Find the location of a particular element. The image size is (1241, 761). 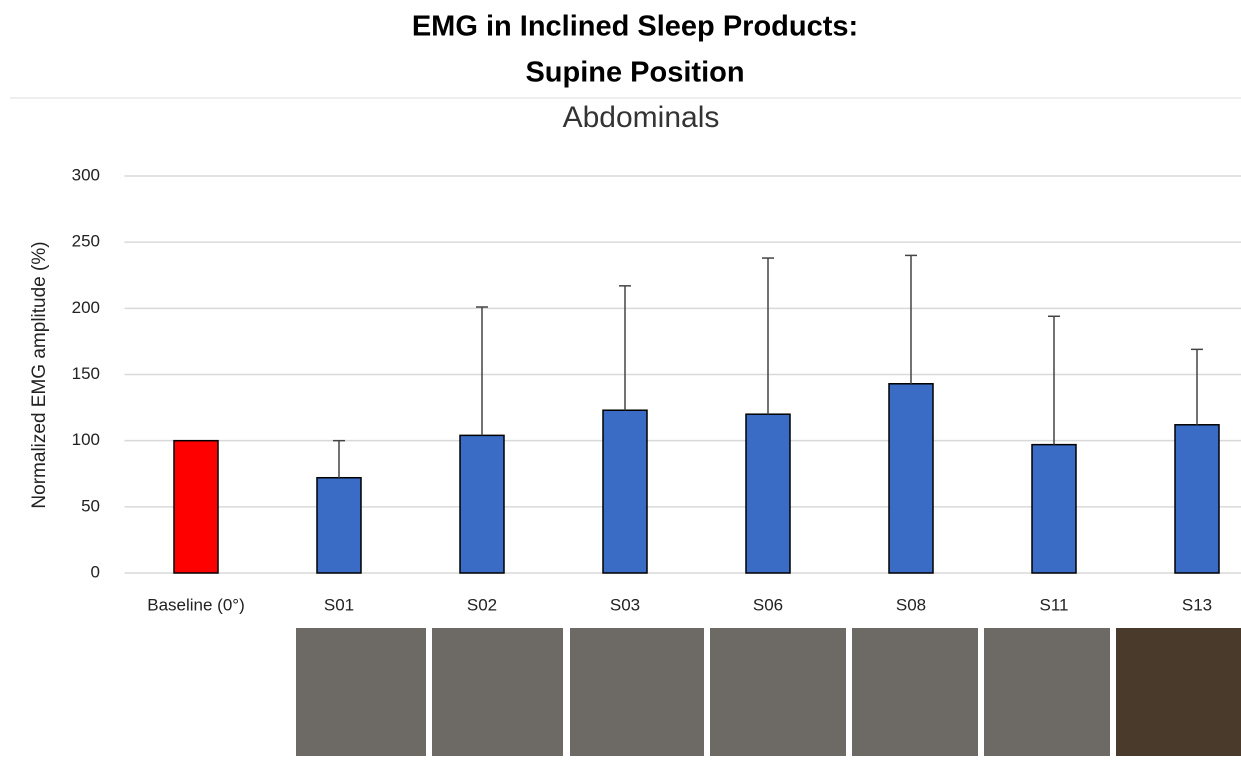

chart-title: EMG in Inclined Sleep Products: is located at coordinates (635, 27).